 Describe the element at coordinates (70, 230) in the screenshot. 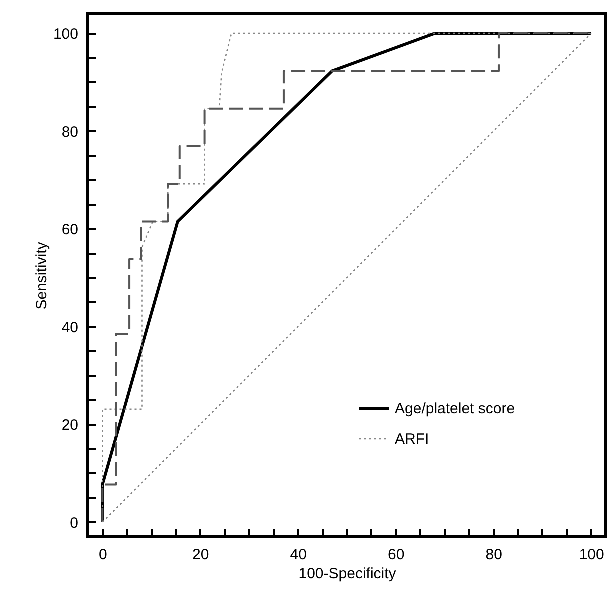

I see `y-tick-label: 60` at that location.